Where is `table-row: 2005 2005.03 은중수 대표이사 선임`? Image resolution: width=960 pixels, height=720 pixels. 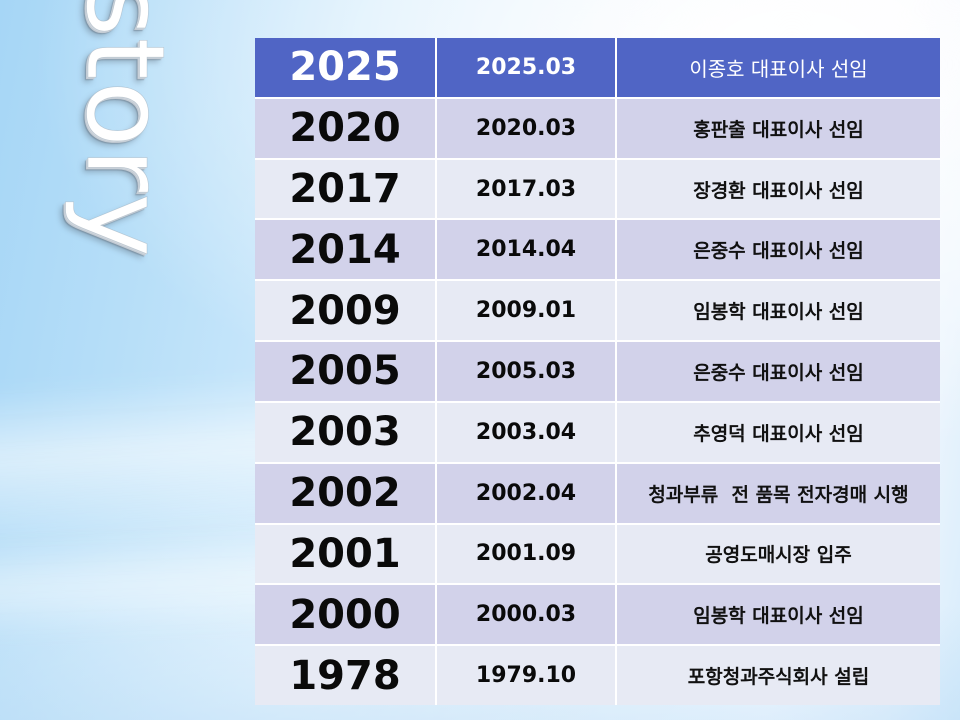
table-row: 2005 2005.03 은중수 대표이사 선임 is located at coordinates (597, 372).